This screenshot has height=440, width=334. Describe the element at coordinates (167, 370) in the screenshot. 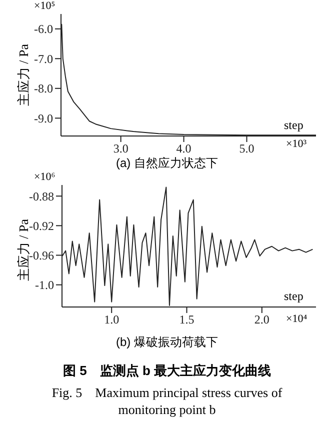

I see `caption: 图 5 监测点 b 最大主应力变化曲线` at that location.